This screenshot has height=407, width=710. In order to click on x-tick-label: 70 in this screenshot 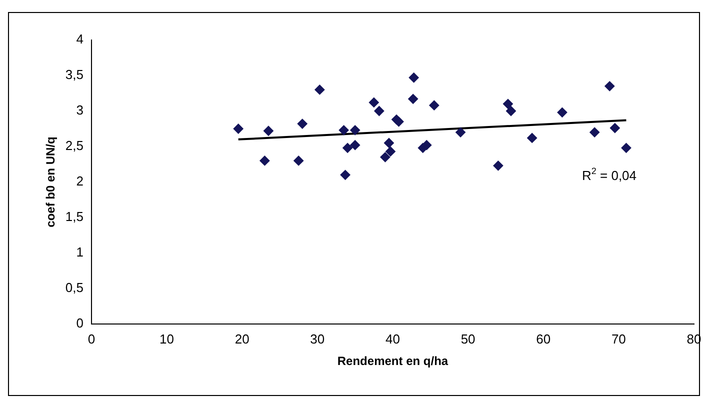, I will do `click(618, 338)`.